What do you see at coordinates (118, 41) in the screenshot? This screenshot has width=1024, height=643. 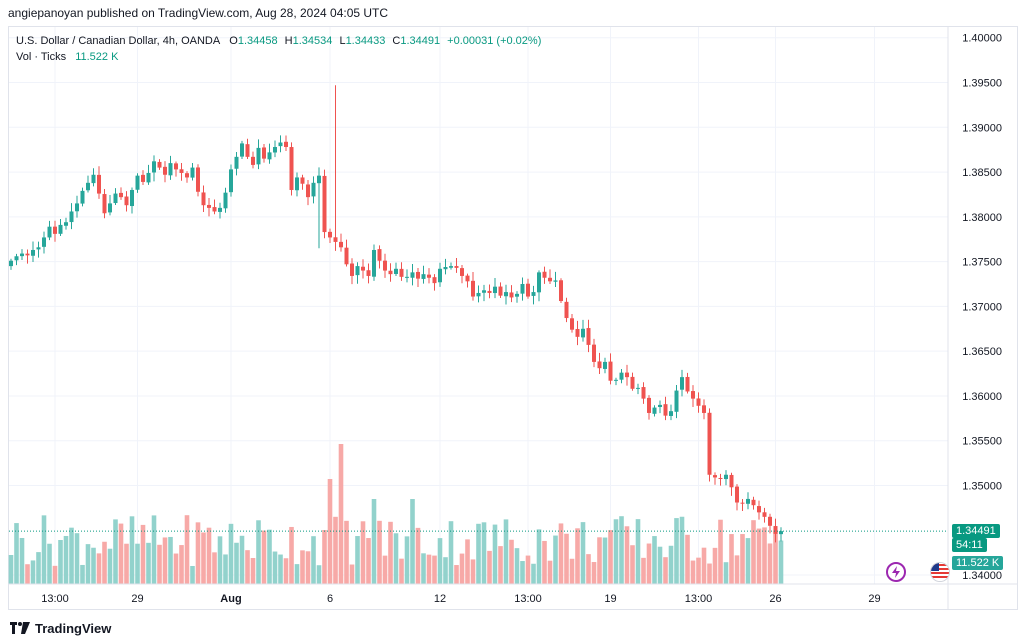 I see `symbol-title: U.S. Dollar / Canadian Dollar, 4h, OANDA` at bounding box center [118, 41].